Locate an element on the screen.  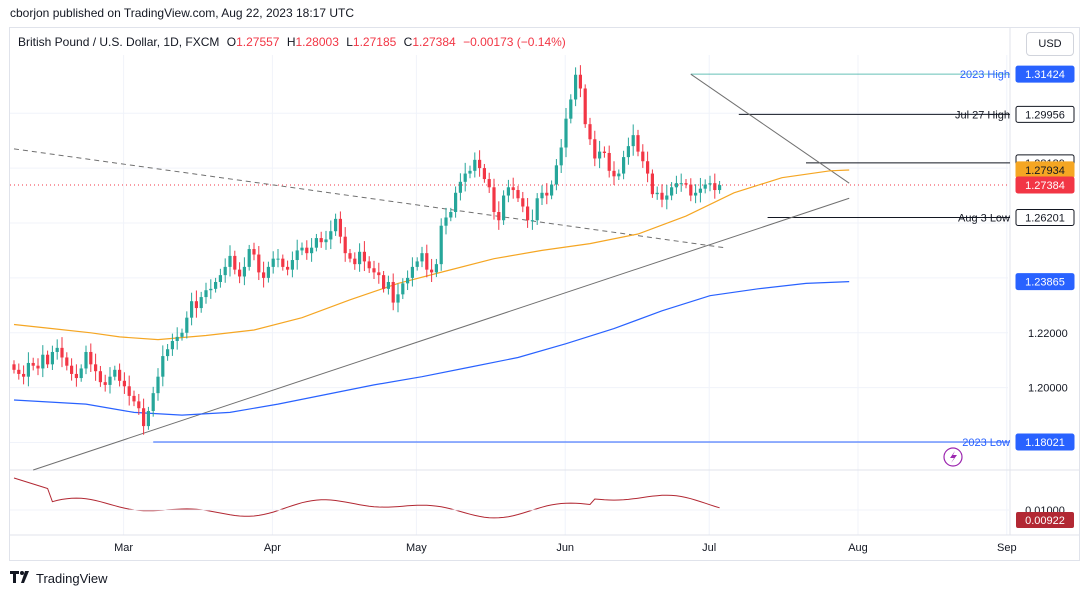
open-value: 1.27557 is located at coordinates (258, 42).